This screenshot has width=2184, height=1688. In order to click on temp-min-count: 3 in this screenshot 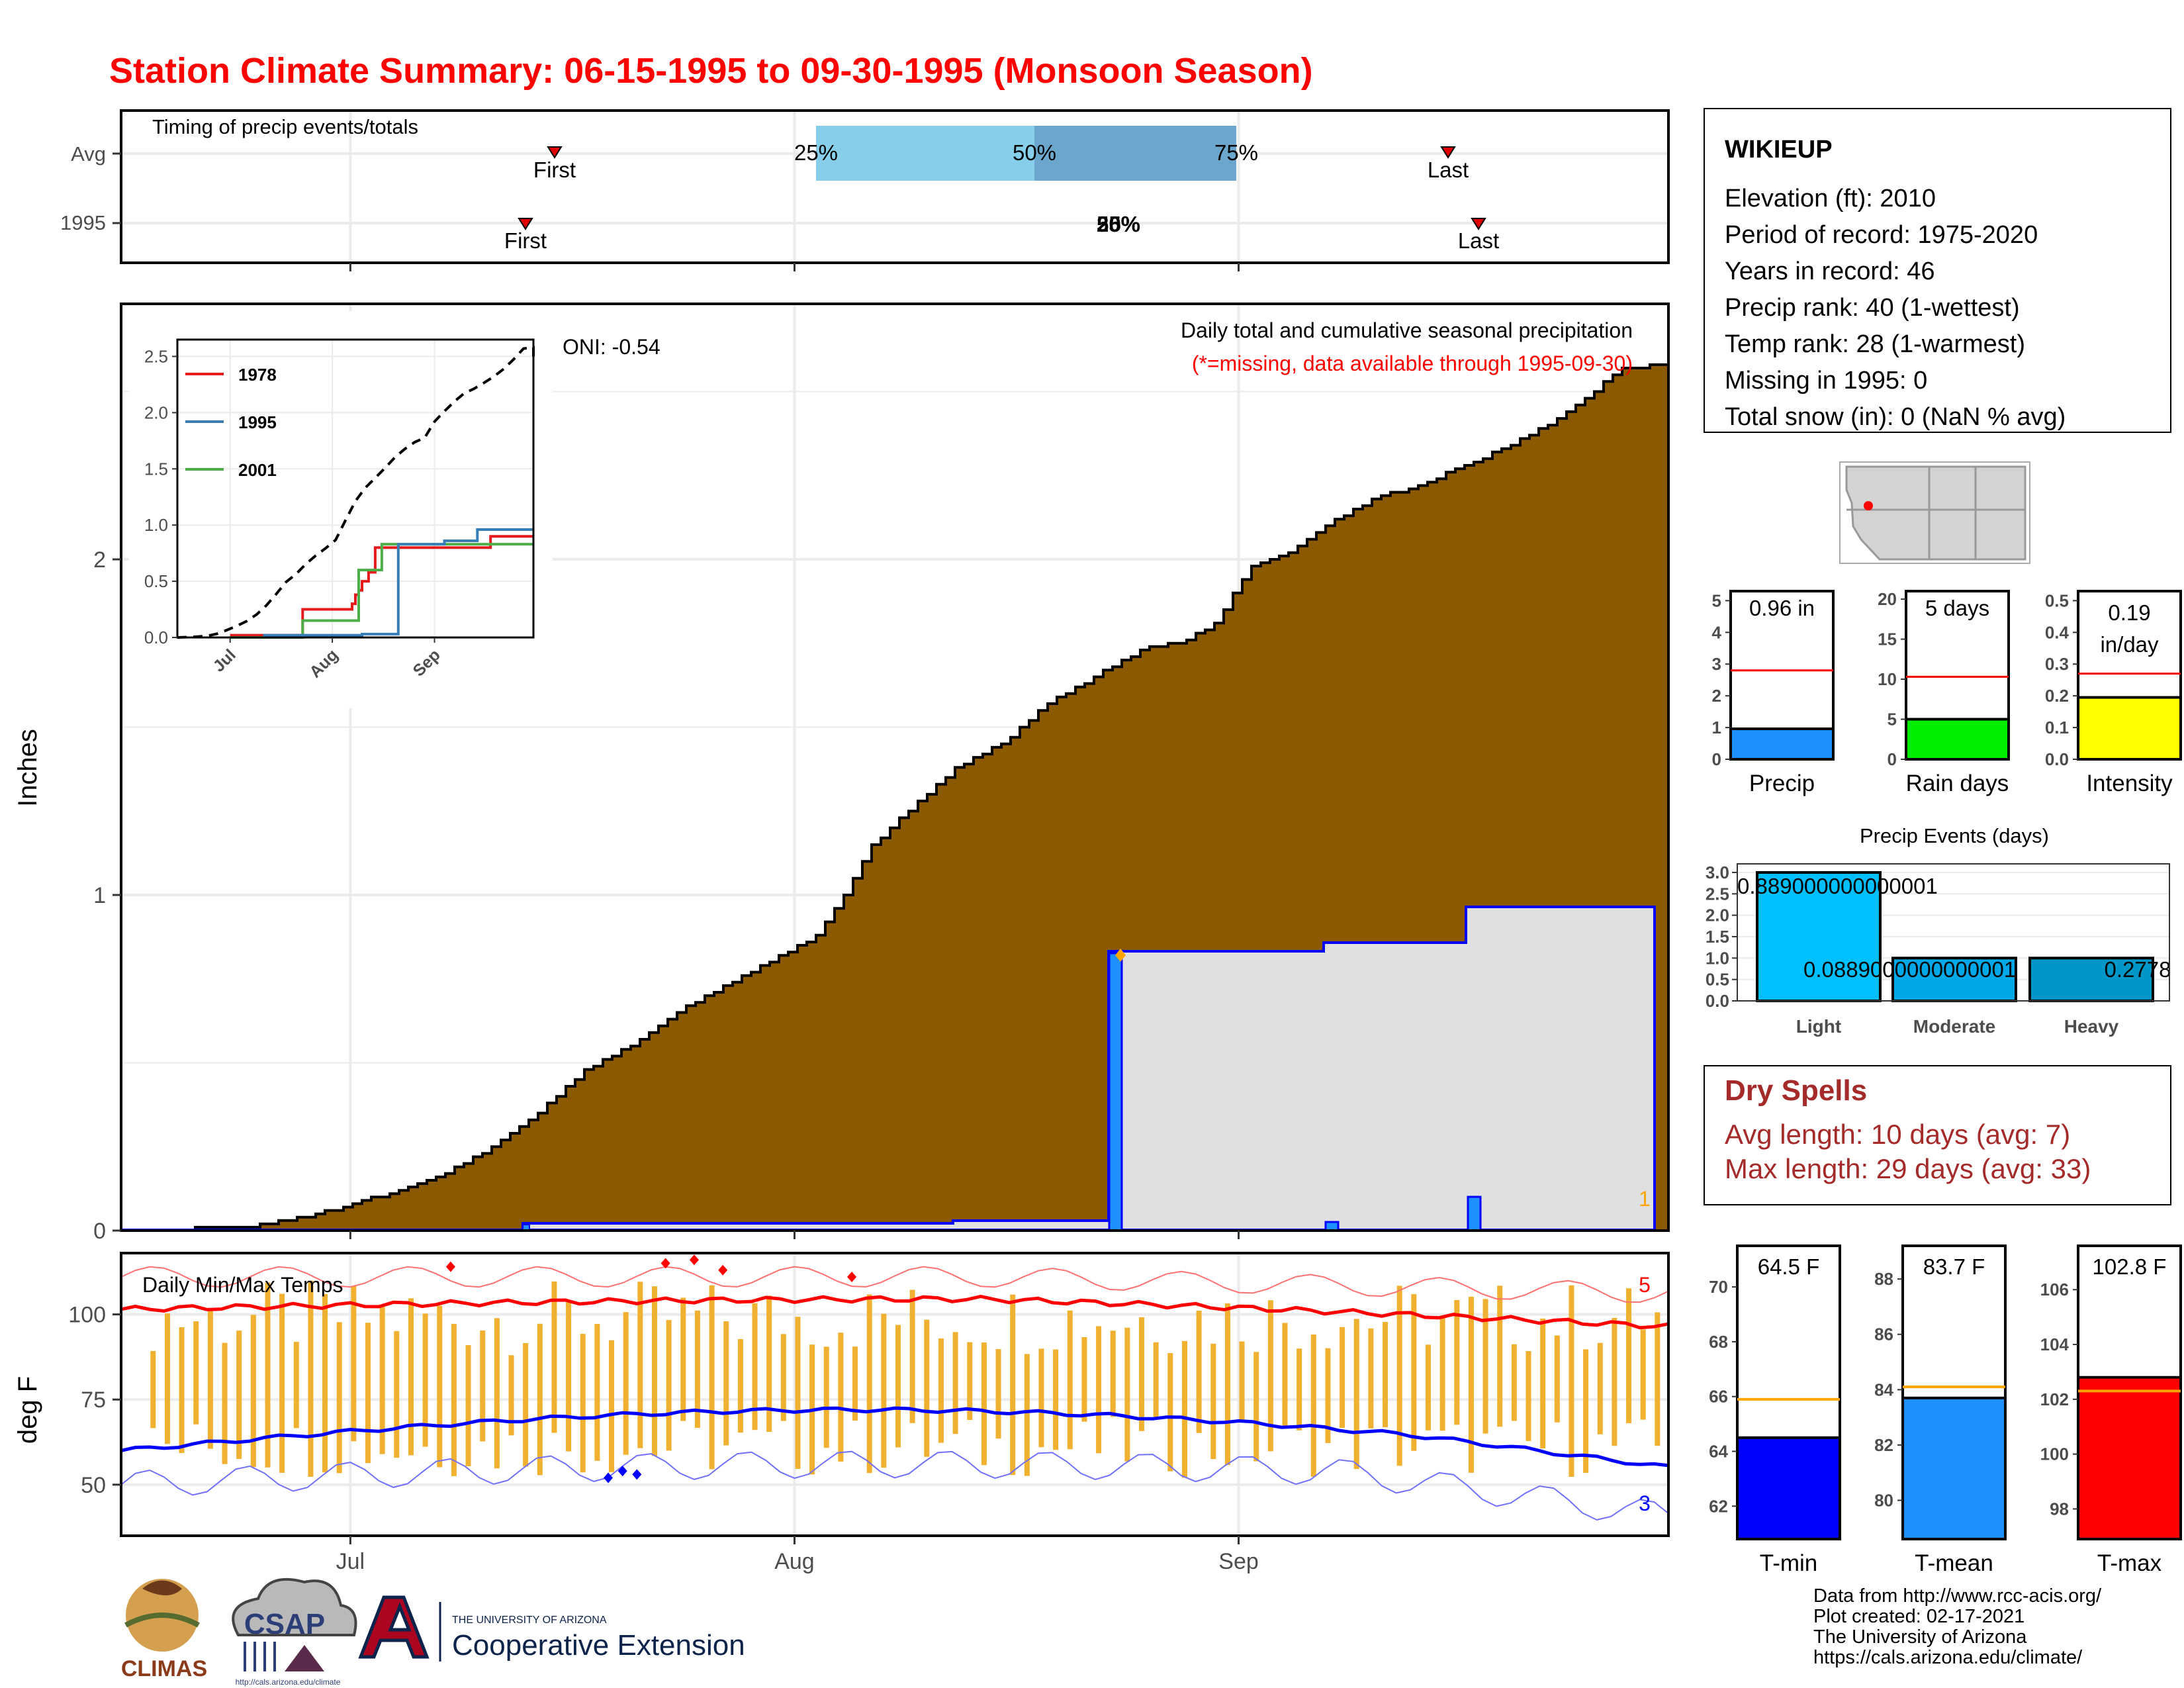, I will do `click(1645, 1503)`.